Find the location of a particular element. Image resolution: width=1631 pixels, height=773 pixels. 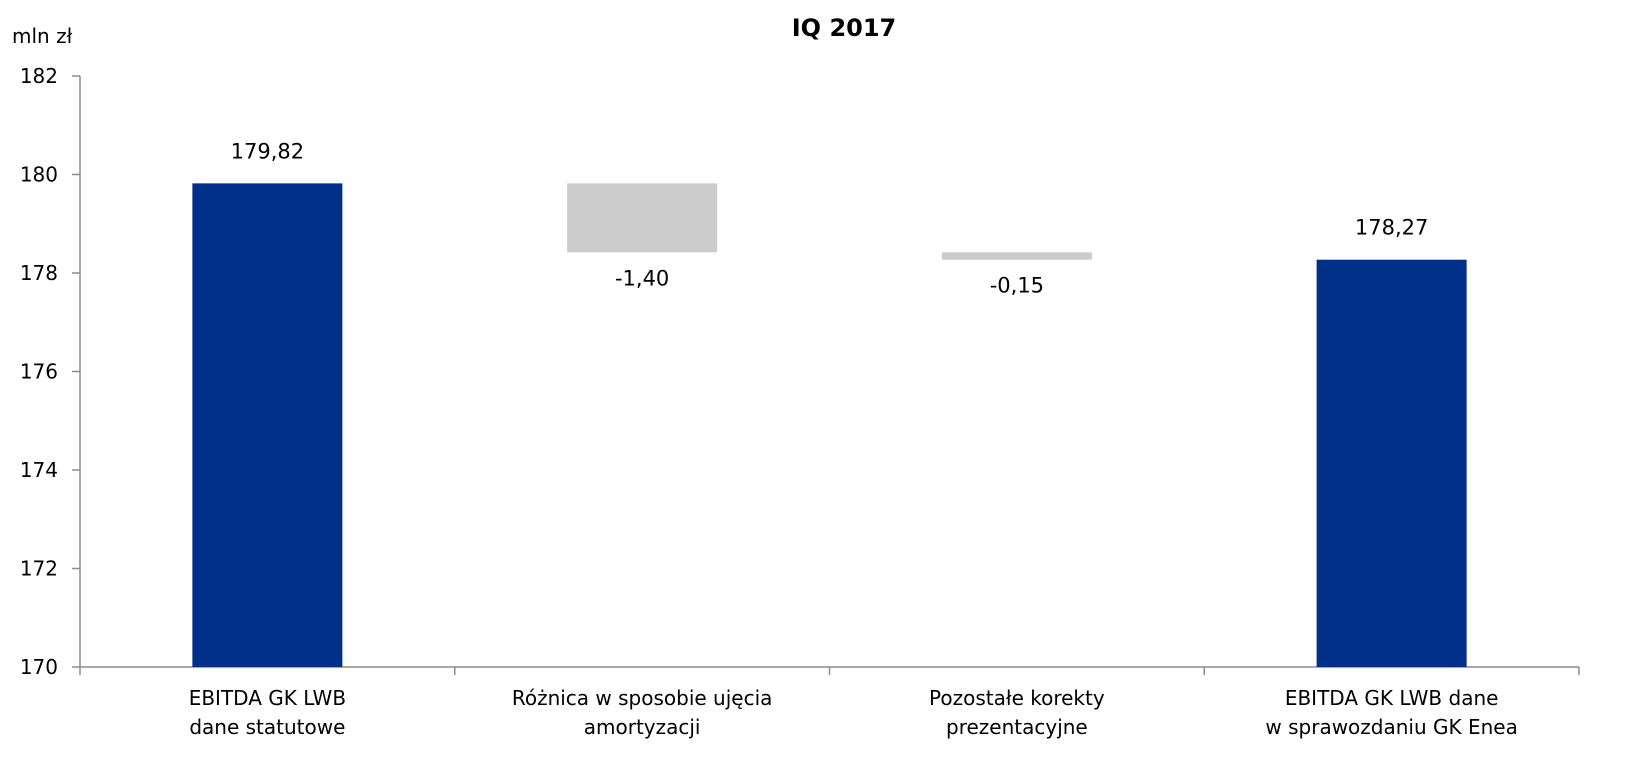

category-label: Różnica w sposobie ujęcia is located at coordinates (642, 698).